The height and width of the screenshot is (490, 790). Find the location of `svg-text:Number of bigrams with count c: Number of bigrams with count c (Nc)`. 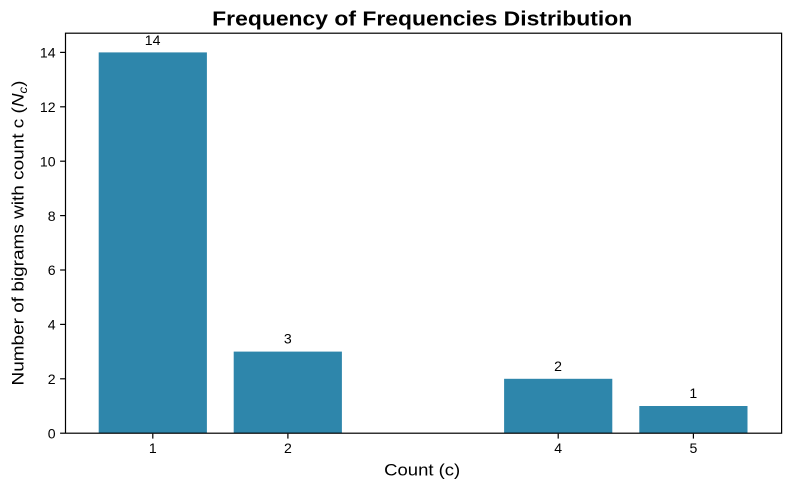

svg-text:Number of bigrams with count c: Number of bigrams with count c (Nc) is located at coordinates (19, 232).